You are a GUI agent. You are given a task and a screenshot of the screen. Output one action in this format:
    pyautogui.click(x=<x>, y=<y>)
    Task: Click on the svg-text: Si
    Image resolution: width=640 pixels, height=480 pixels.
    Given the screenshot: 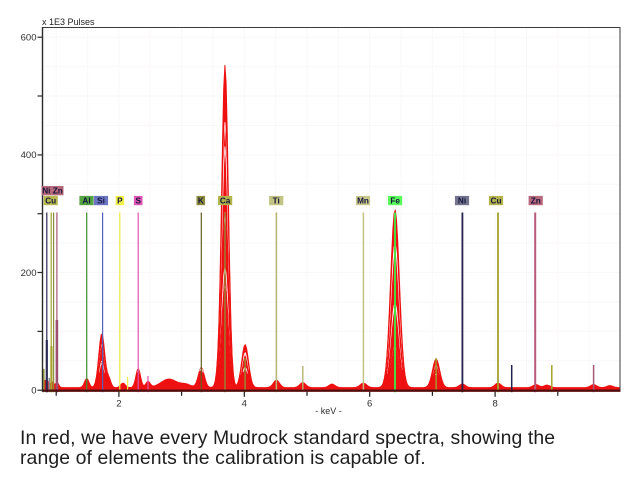 What is the action you would take?
    pyautogui.click(x=101, y=201)
    